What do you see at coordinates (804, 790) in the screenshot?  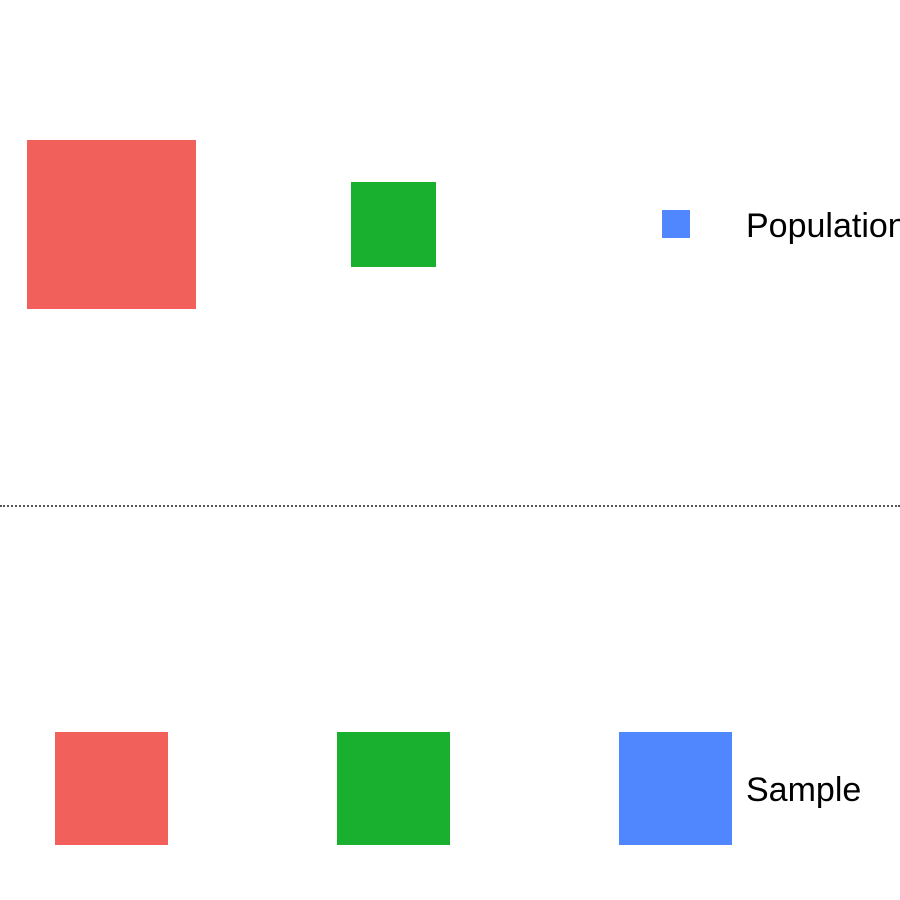 I see `sample-label: Sample` at bounding box center [804, 790].